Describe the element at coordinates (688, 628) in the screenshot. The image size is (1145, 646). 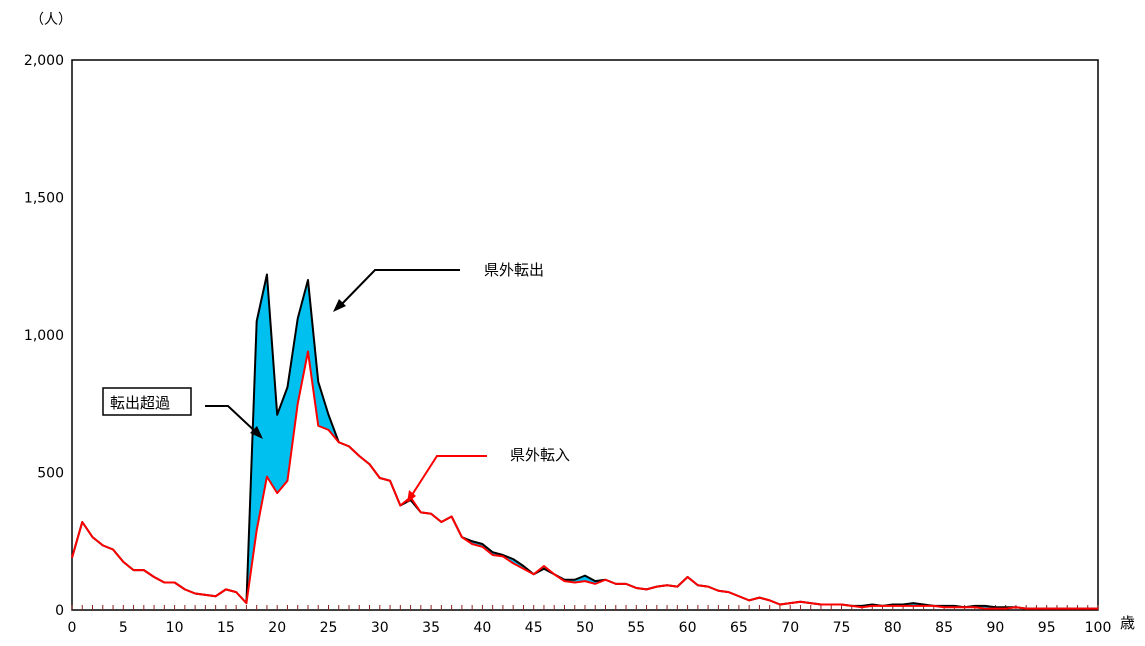
I see `x-tick-label: 60` at that location.